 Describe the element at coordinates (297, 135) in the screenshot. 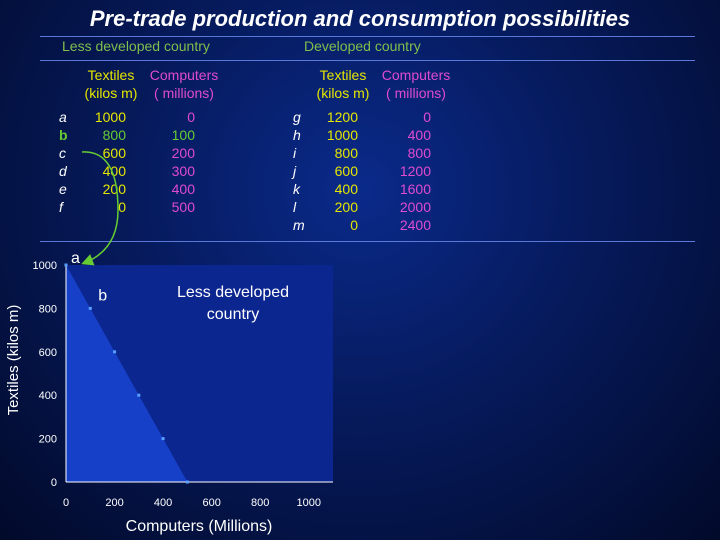

I see `row-label: h` at that location.